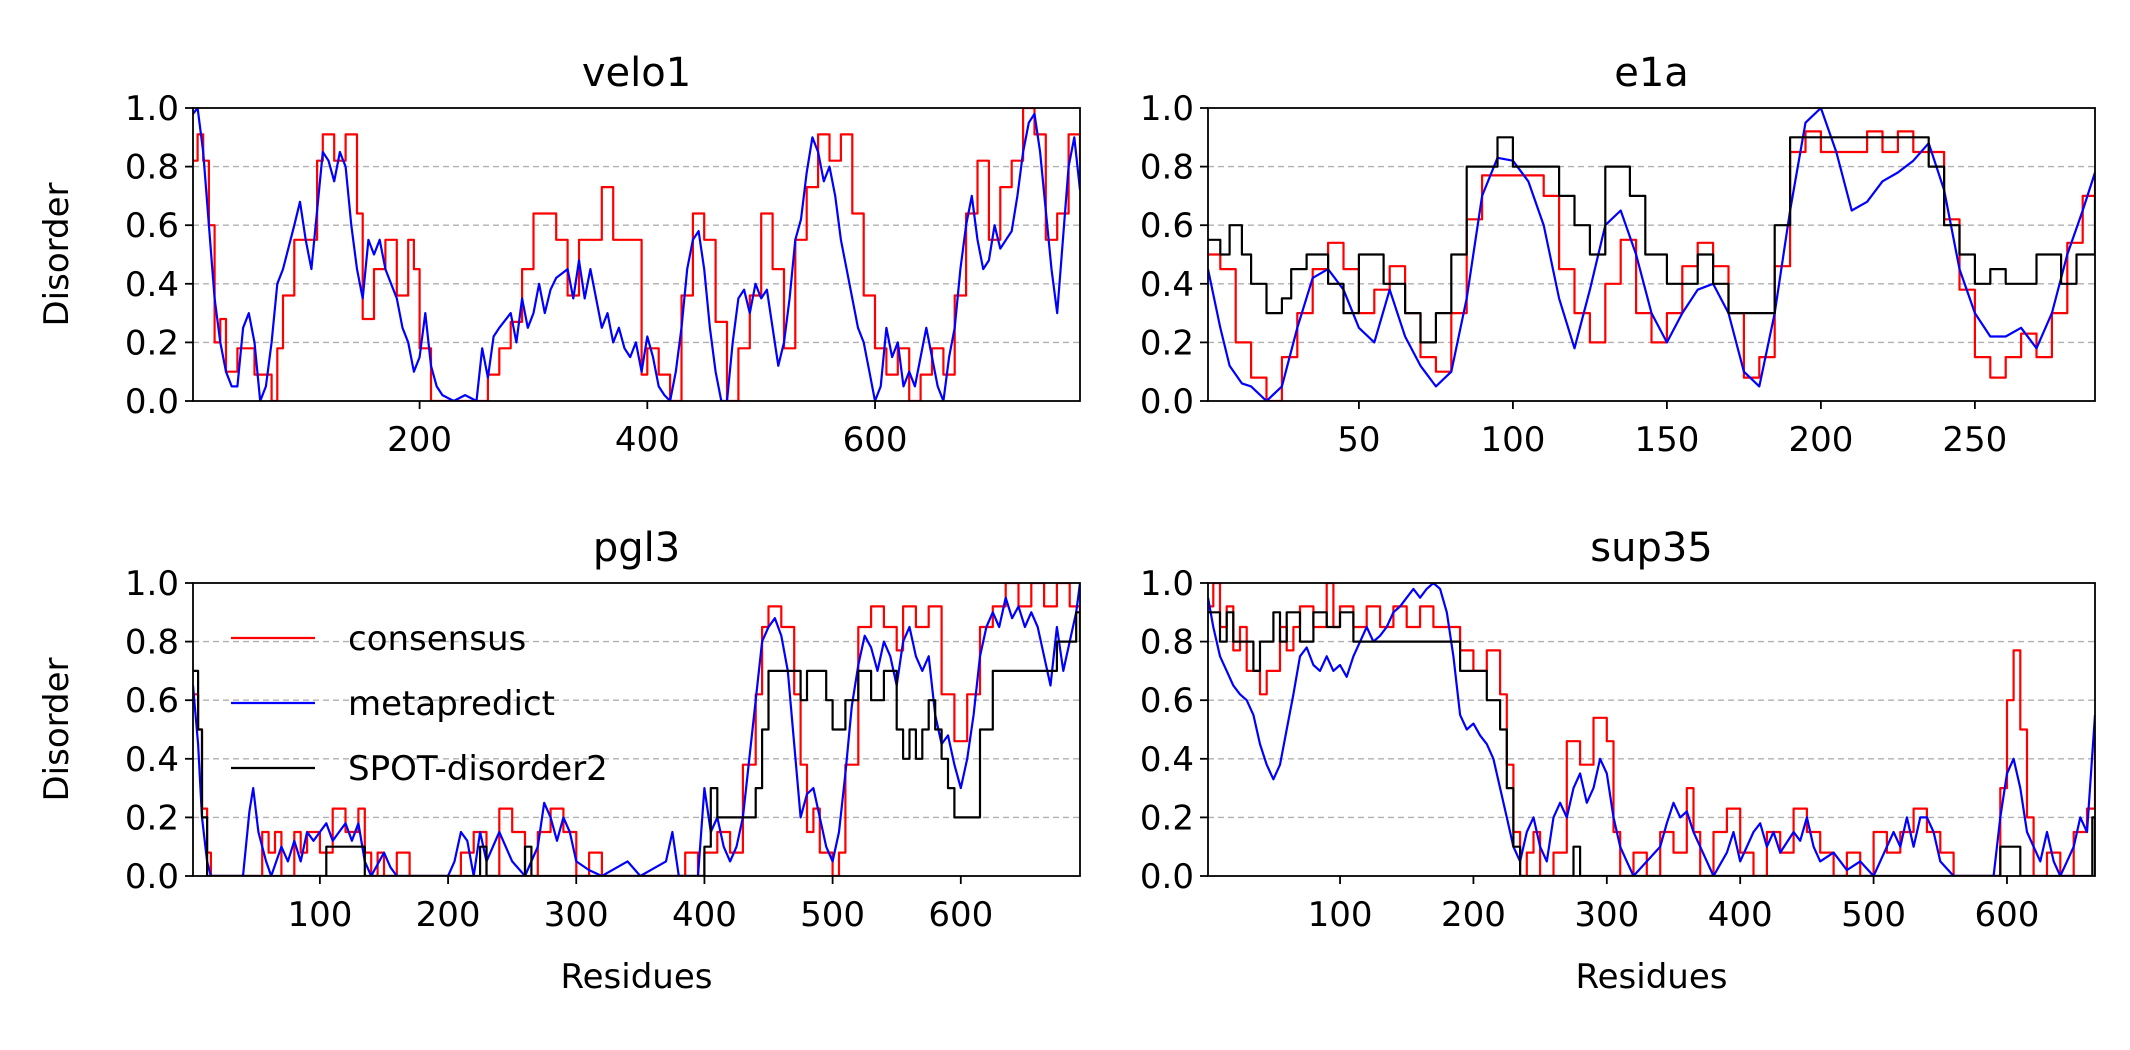  Describe the element at coordinates (437, 639) in the screenshot. I see `legend-label: consensus` at that location.